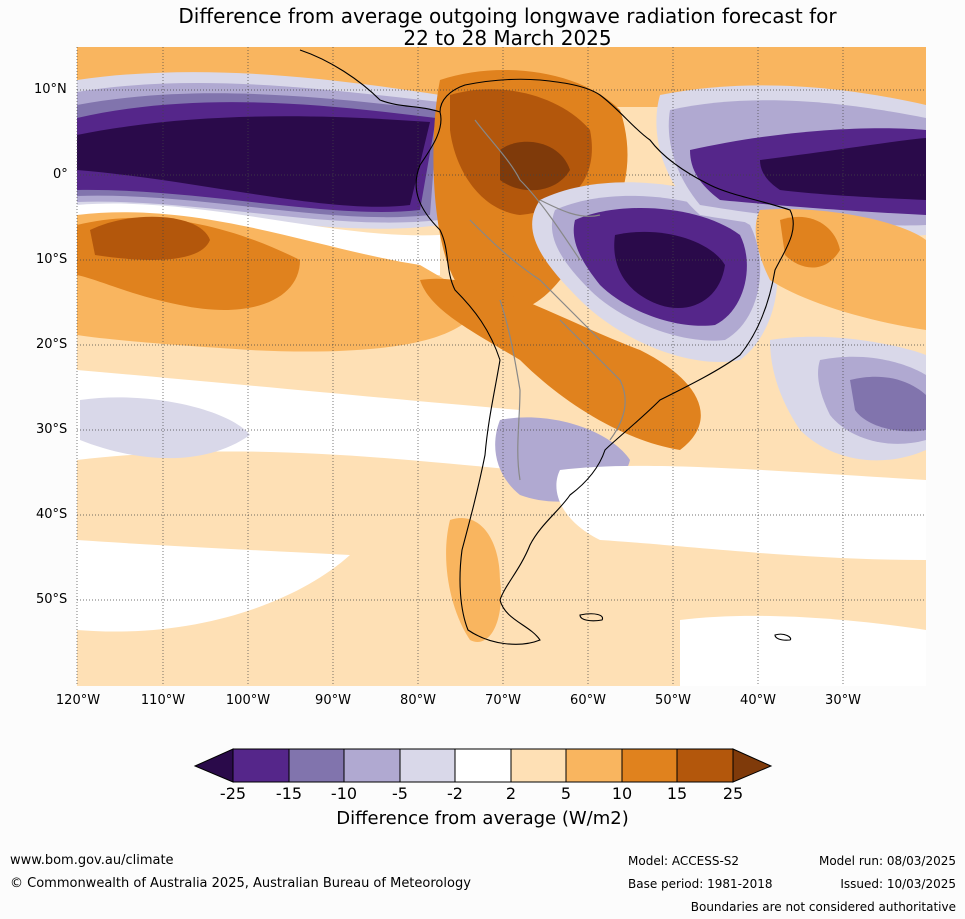 This screenshot has height=919, width=965. I want to click on lat-label: 30°S, so click(52, 429).